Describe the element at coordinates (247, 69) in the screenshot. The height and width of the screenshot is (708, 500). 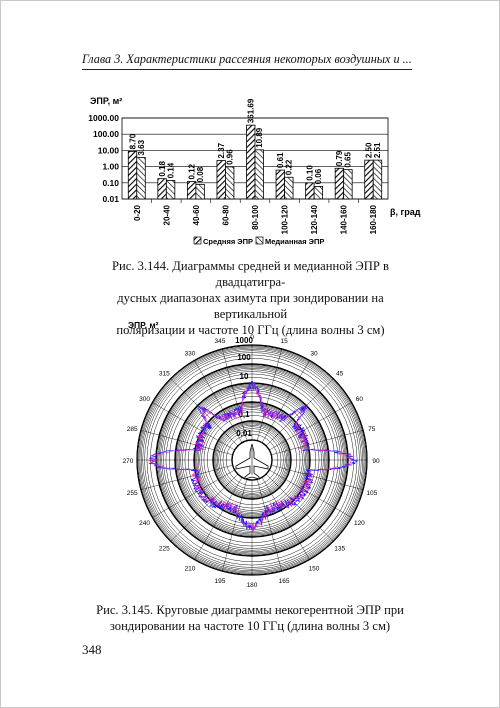
I see `header-rule` at that location.